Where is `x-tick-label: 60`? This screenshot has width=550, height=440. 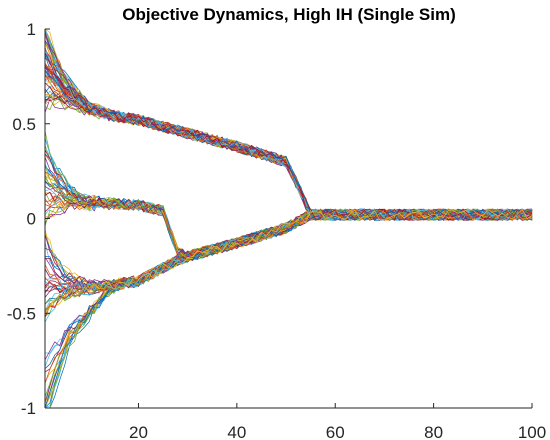 x-tick-label: 60 is located at coordinates (335, 431).